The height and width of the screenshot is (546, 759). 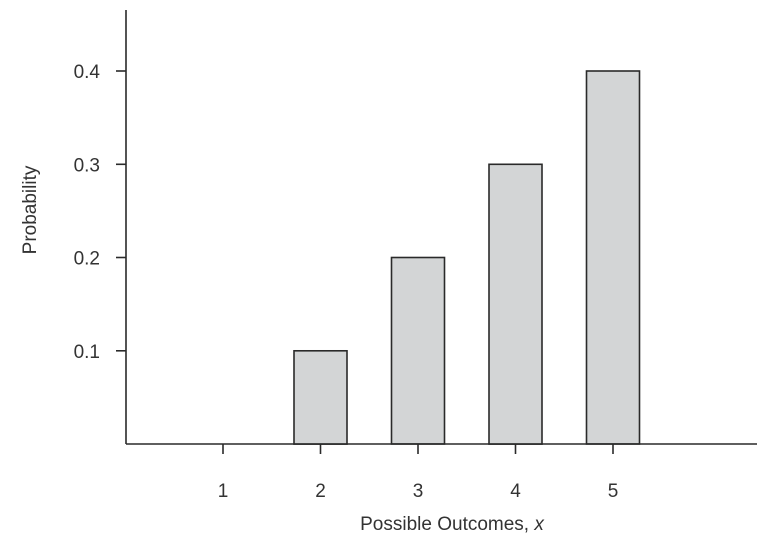 I want to click on x-ticks-group: 1 2 3 4 5, so click(x=418, y=473).